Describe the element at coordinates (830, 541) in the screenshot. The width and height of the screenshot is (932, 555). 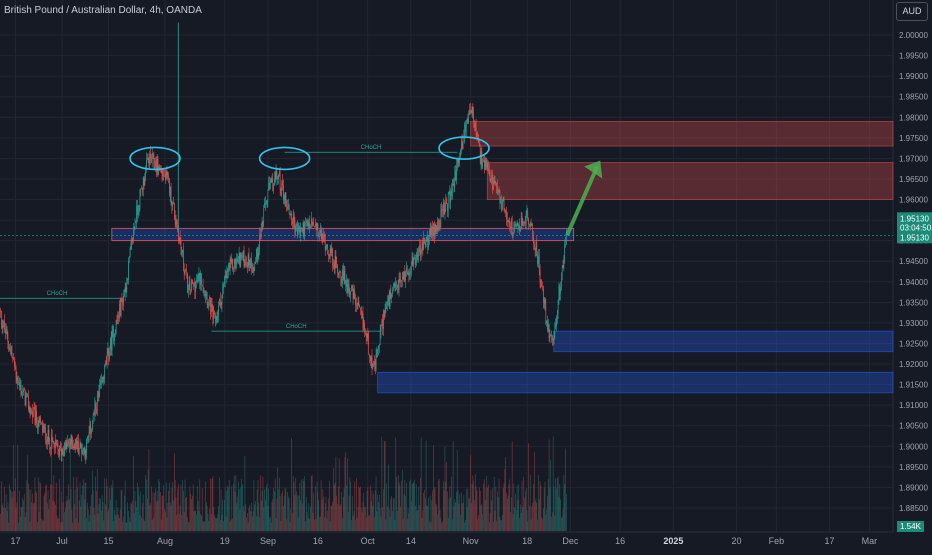
I see `time-tick-label: 17` at that location.